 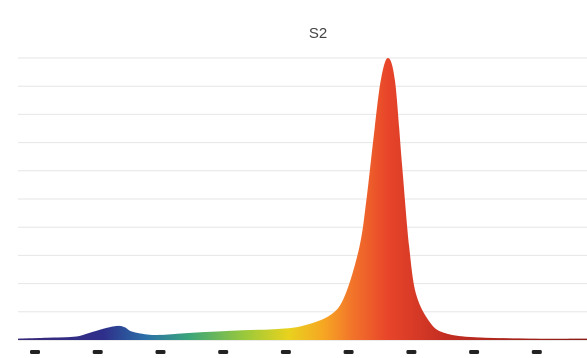 What do you see at coordinates (318, 33) in the screenshot?
I see `chart-title: S2` at bounding box center [318, 33].